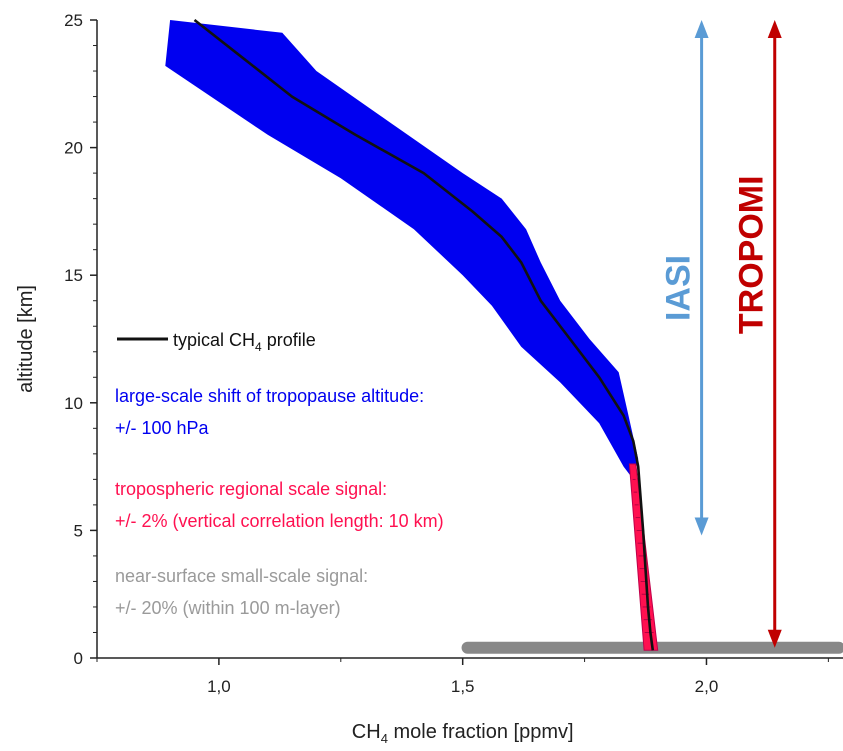  Describe the element at coordinates (162, 428) in the screenshot. I see `legend-tropopause-line2: +/- 100 hPa` at that location.